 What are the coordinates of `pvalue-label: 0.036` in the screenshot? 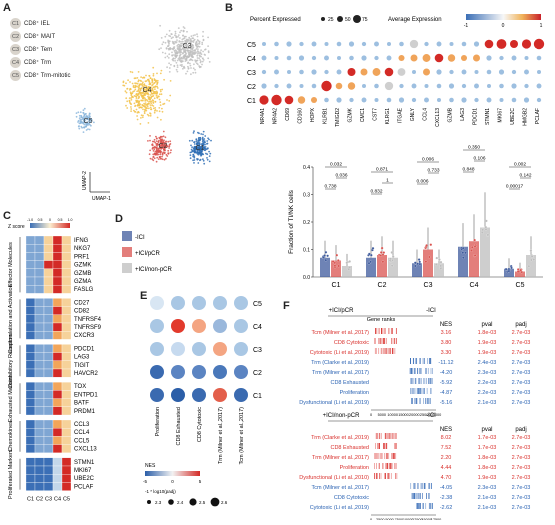 It's located at (341, 176).